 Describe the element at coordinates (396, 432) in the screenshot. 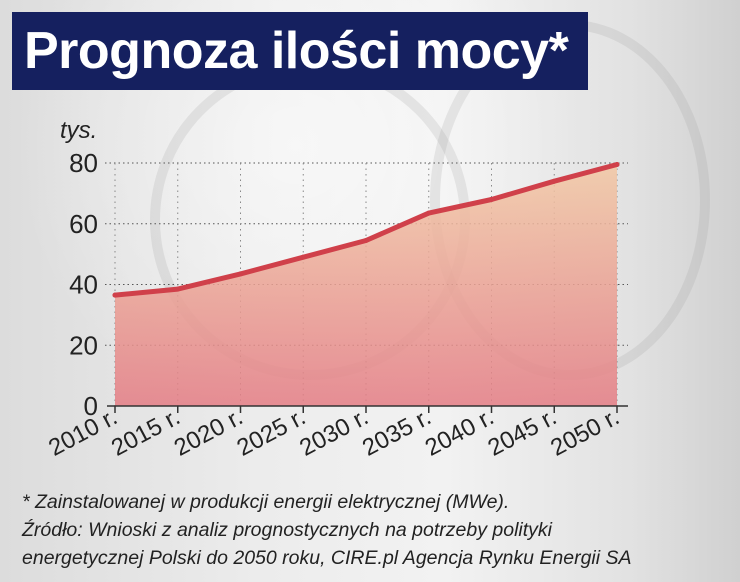

I see `x-tick-label: 2035 r.` at that location.